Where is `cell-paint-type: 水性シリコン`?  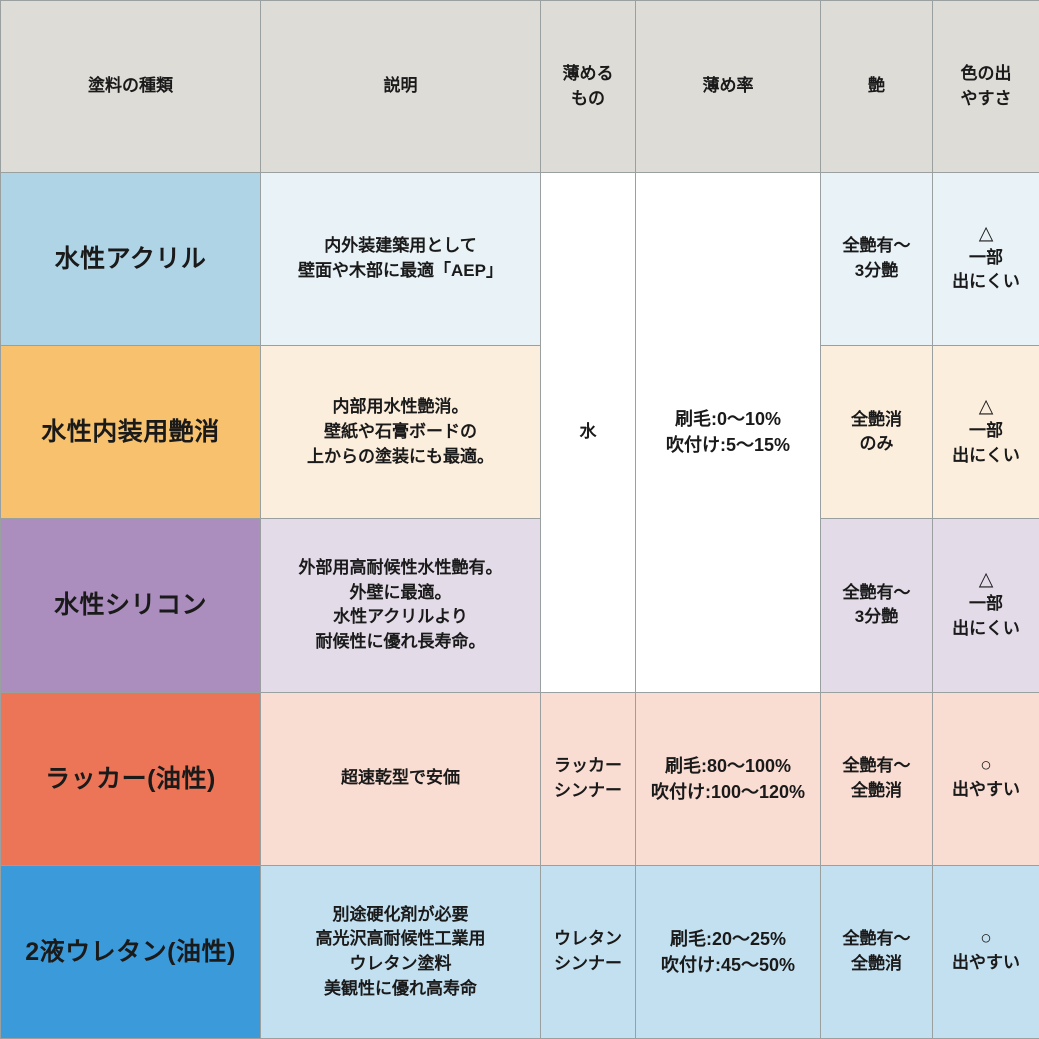
cell-paint-type: 水性シリコン is located at coordinates (130, 605).